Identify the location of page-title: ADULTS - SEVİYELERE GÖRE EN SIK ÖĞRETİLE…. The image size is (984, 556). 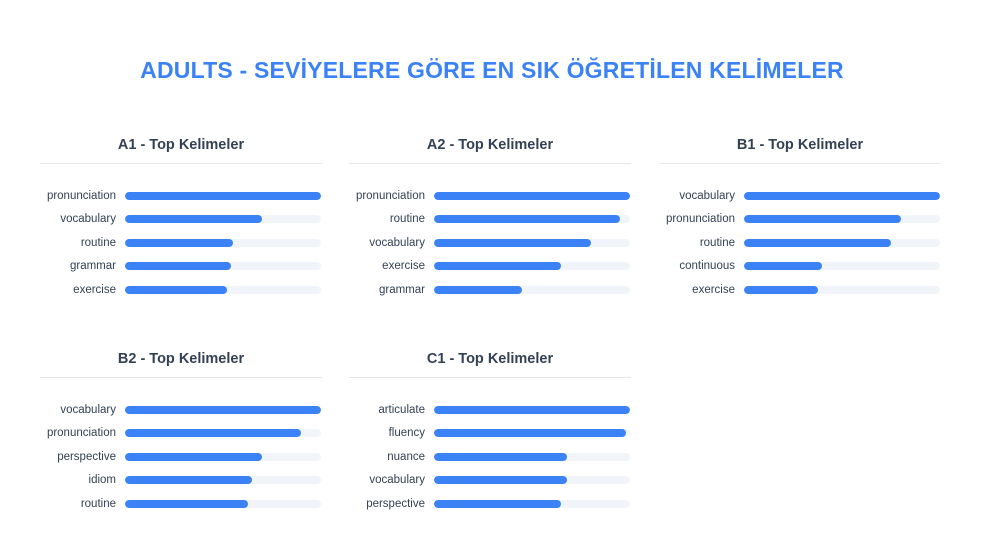
(492, 70).